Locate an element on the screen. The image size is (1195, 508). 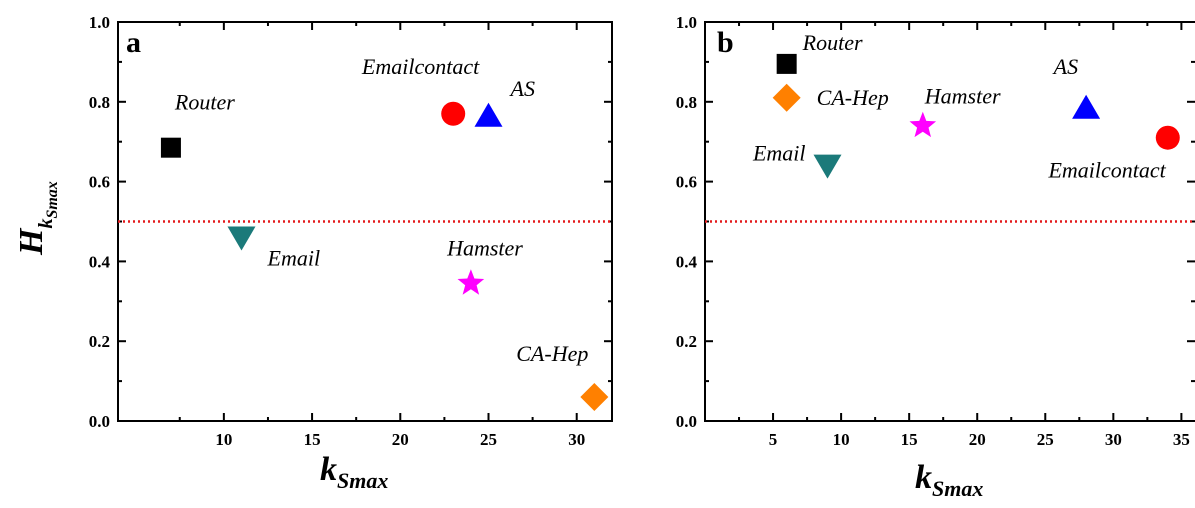
xtick-label: 35 is located at coordinates (1181, 439).